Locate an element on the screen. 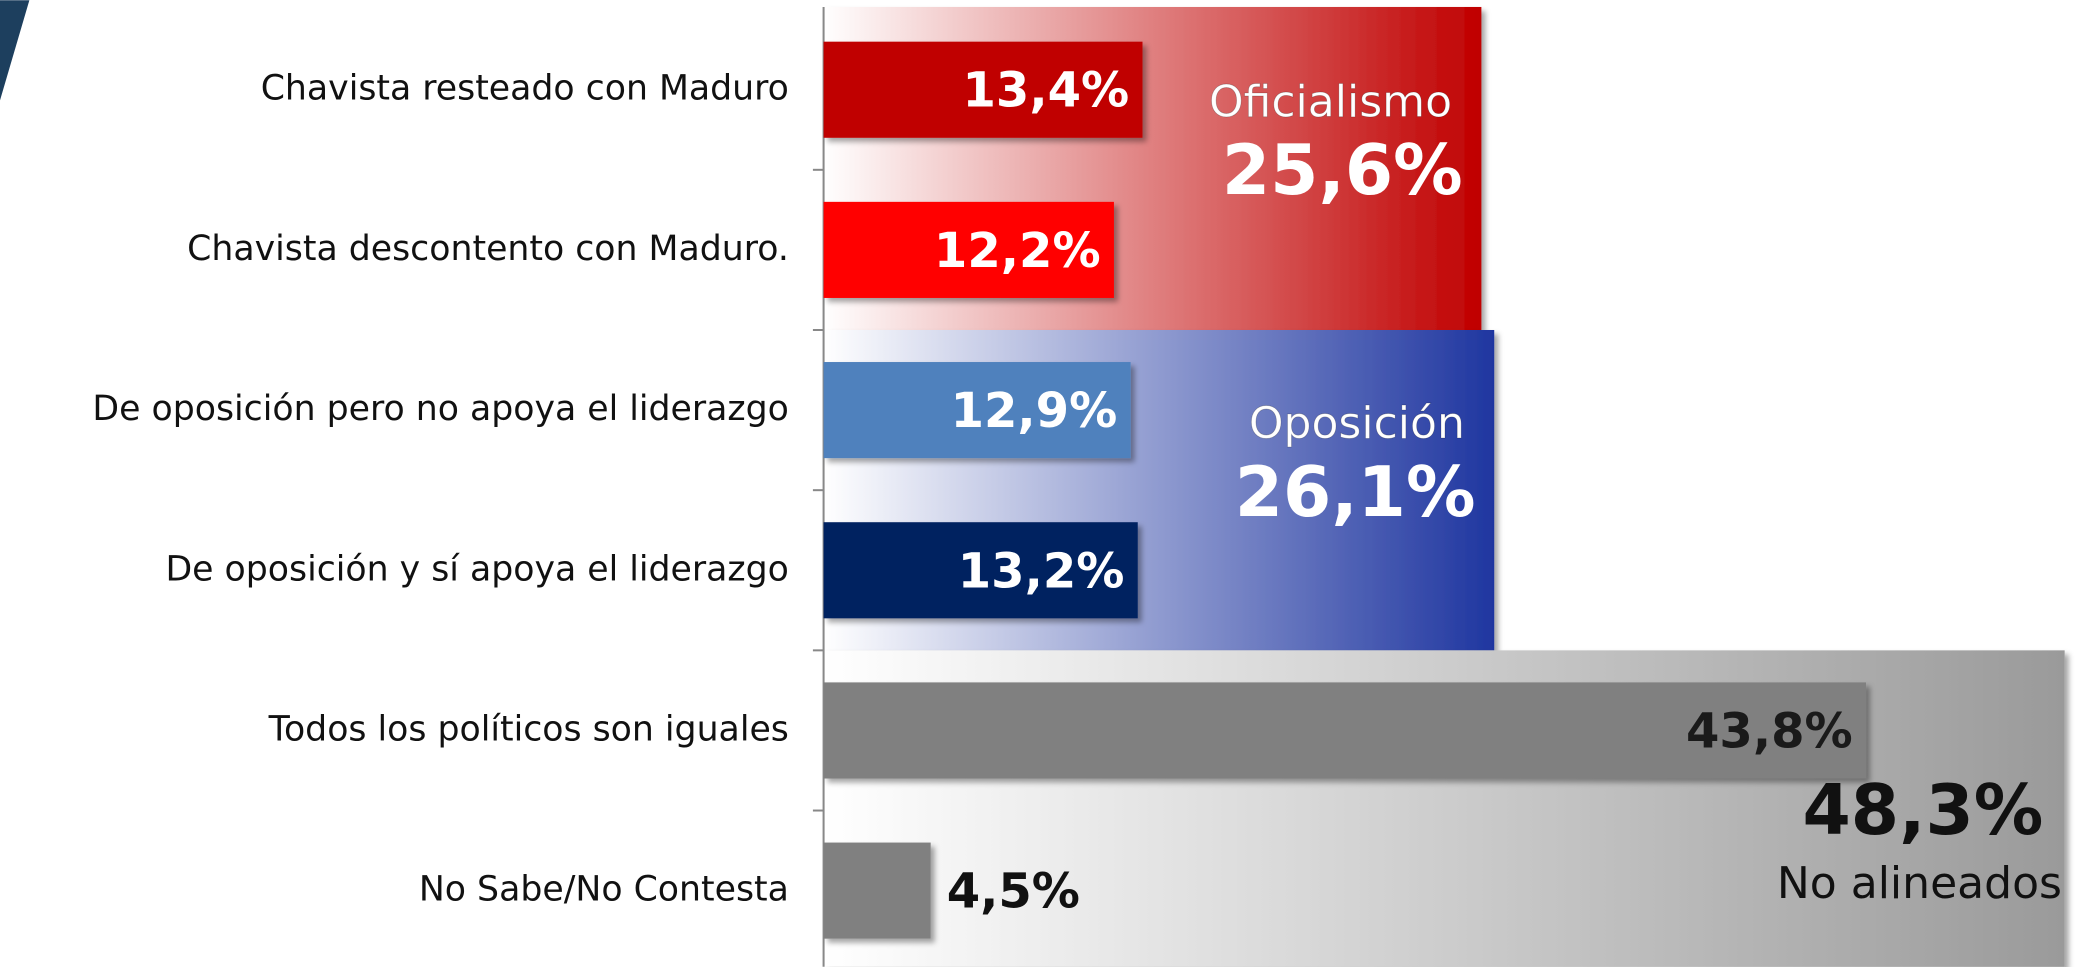 This screenshot has height=967, width=2093. category-label: Todos los políticos son iguales is located at coordinates (528, 729).